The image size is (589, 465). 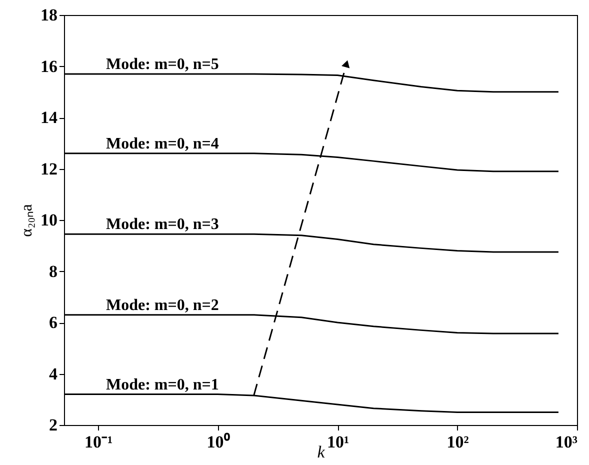 I want to click on annotation: Mode: m=0, n=2, so click(x=162, y=305).